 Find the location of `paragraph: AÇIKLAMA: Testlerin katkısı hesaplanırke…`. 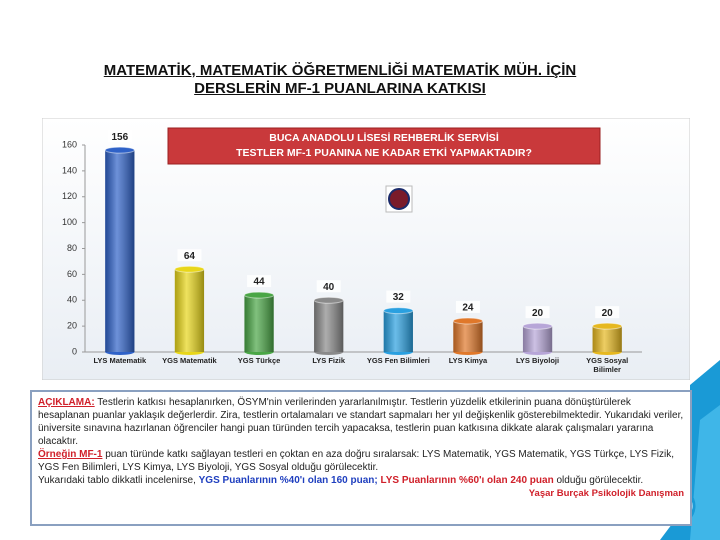

paragraph: AÇIKLAMA: Testlerin katkısı hesaplanırke… is located at coordinates (361, 422).